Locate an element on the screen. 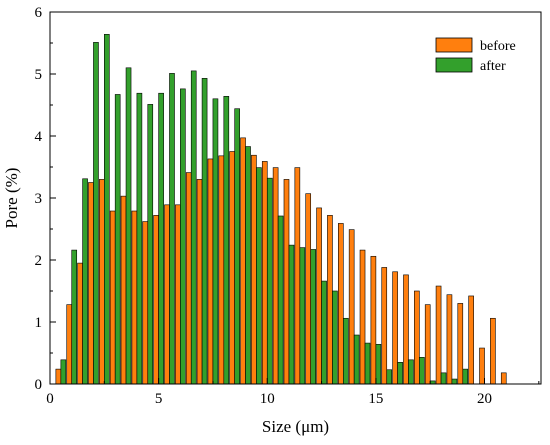 The height and width of the screenshot is (445, 550). x-tick-label: 0 is located at coordinates (50, 399).